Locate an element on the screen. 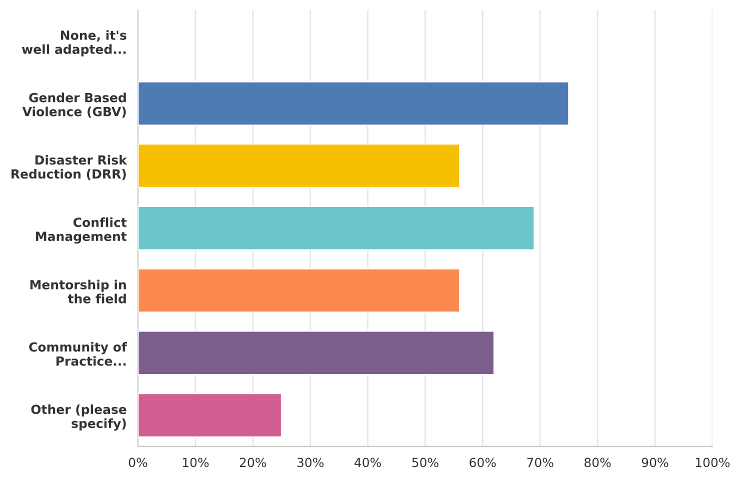 This screenshot has height=496, width=746. x-tick-label: 30% is located at coordinates (310, 463).